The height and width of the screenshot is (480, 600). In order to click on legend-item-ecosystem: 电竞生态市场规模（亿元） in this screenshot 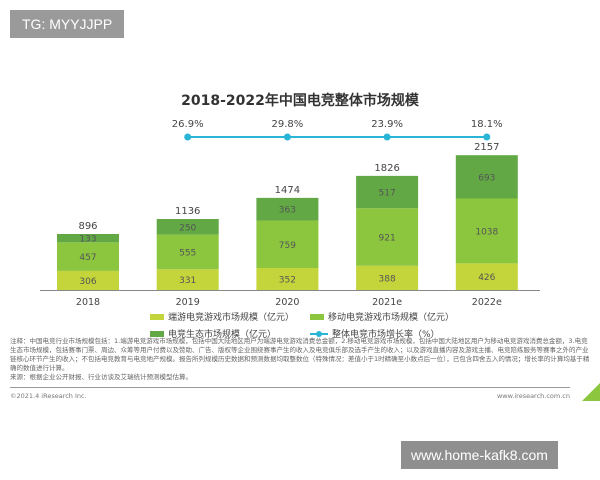, I will do `click(230, 333)`.